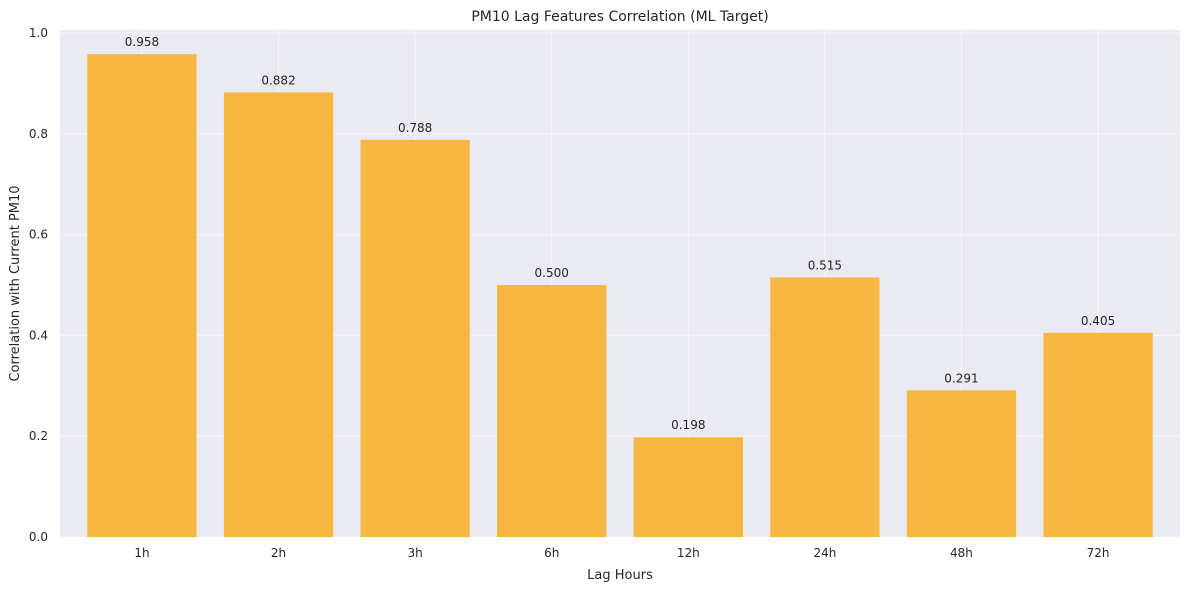 This screenshot has height=590, width=1189. I want to click on y-tick-label: 0.2, so click(38, 436).